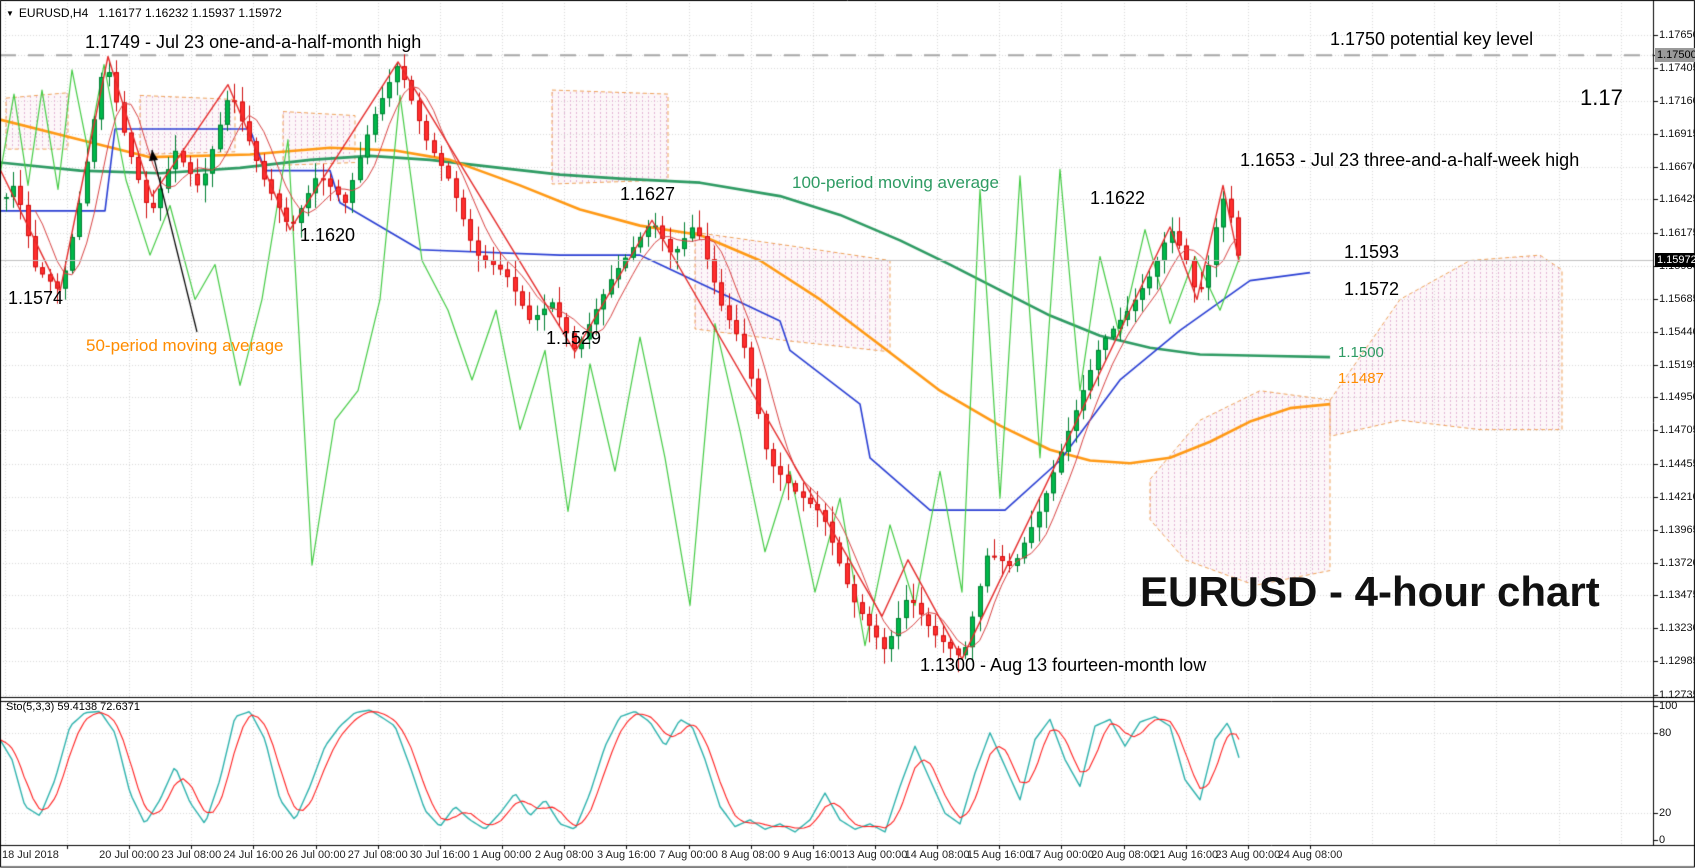 Image resolution: width=1695 pixels, height=868 pixels. What do you see at coordinates (1677, 298) in the screenshot?
I see `price-axis-label: 1.15685` at bounding box center [1677, 298].